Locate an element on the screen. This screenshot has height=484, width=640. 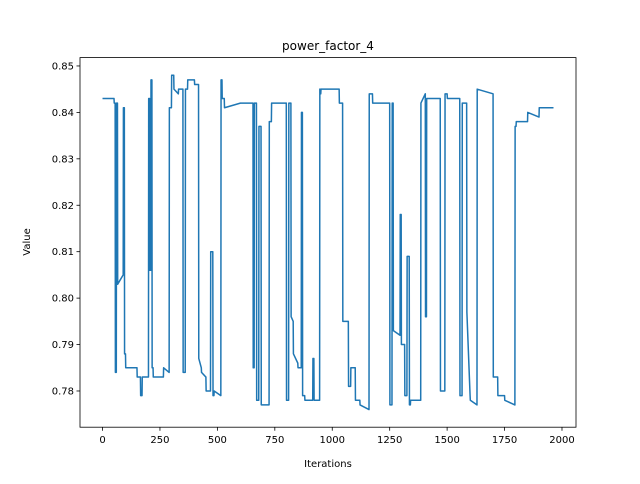
y-tick-label: 0.78 is located at coordinates (63, 391).